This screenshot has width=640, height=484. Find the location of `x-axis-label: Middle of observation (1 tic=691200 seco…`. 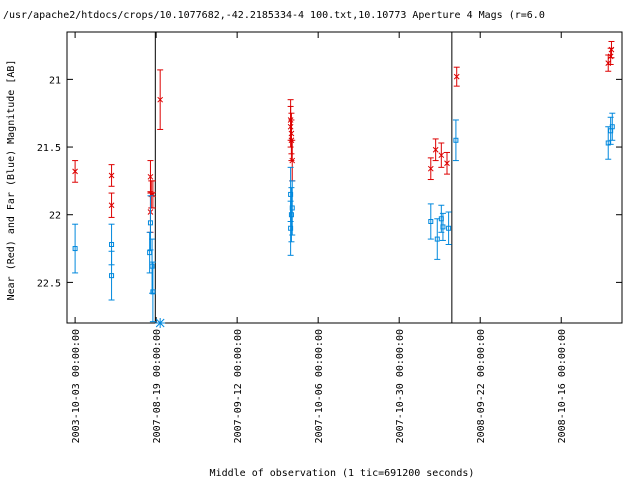

x-axis-label: Middle of observation (1 tic=691200 seco… is located at coordinates (342, 473).